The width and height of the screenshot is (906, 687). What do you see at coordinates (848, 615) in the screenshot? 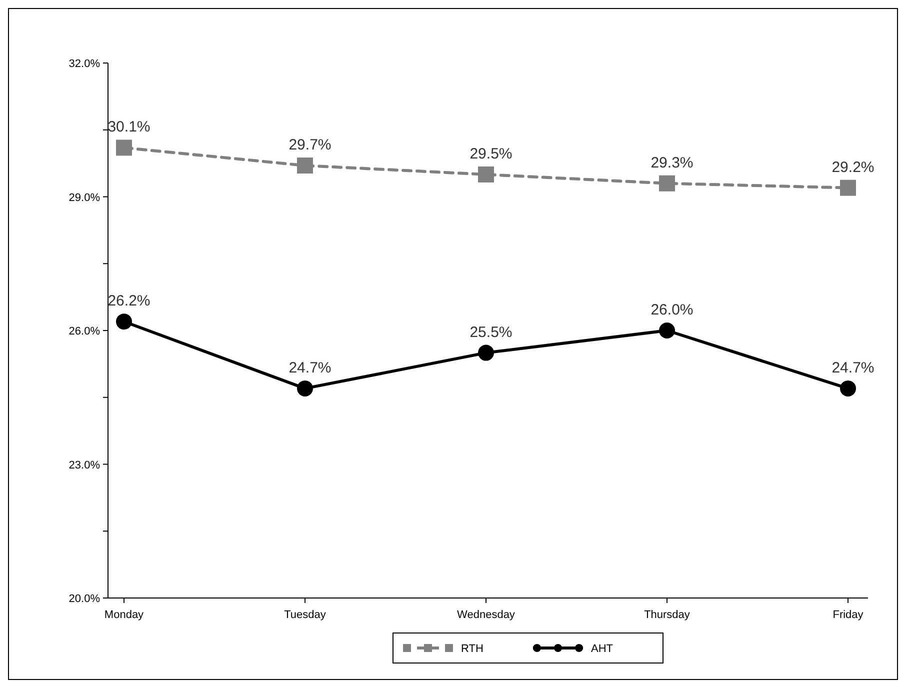
I see `x-tick-label: Friday` at bounding box center [848, 615].